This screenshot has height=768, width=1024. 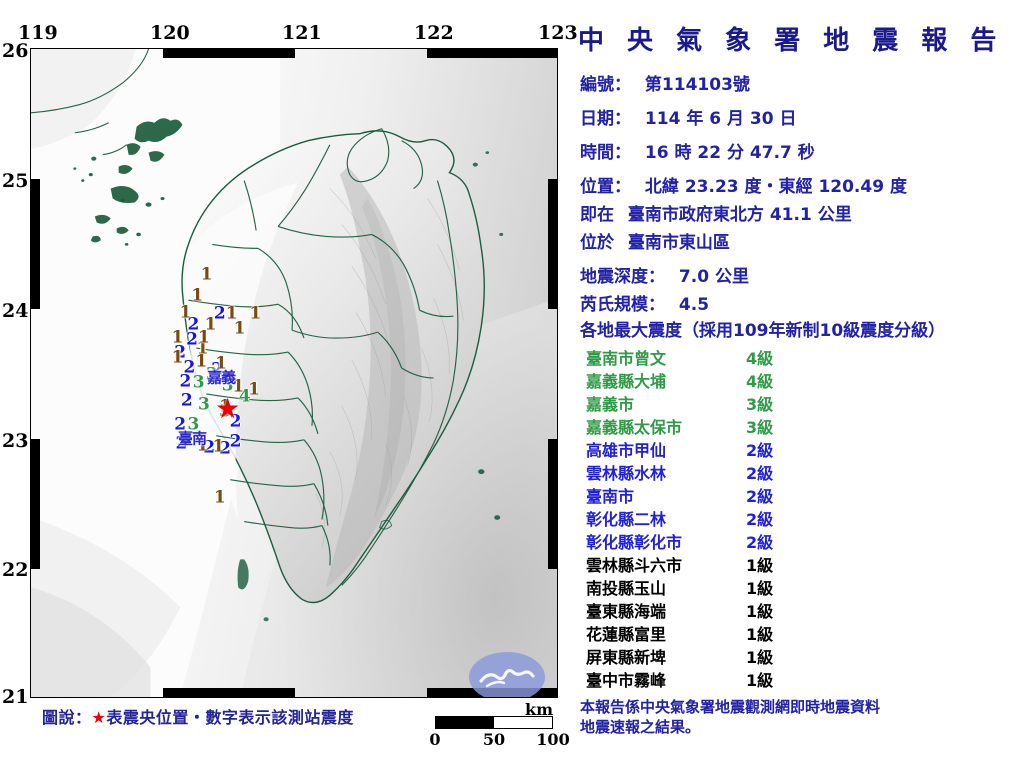 I want to click on map-scale-bar: km 0 50 100, so click(x=499, y=724).